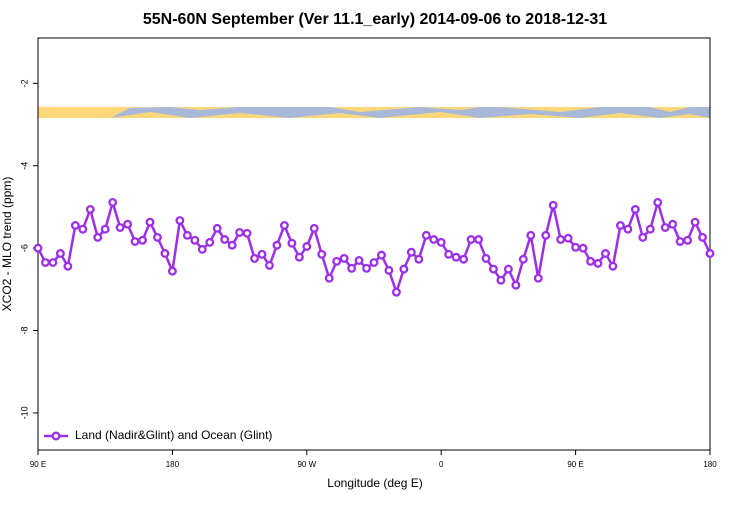 The width and height of the screenshot is (750, 505). Describe the element at coordinates (24, 166) in the screenshot. I see `y-tick-label: -4` at that location.